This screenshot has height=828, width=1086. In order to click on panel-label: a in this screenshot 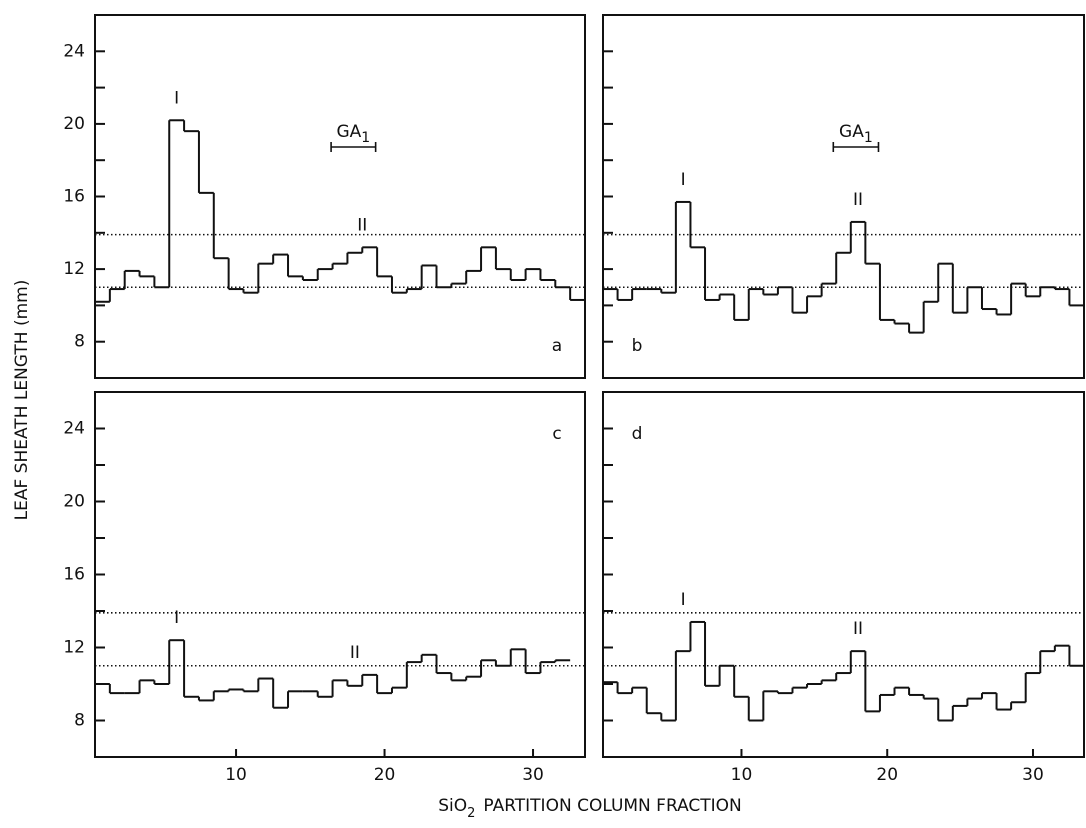, I will do `click(557, 346)`.